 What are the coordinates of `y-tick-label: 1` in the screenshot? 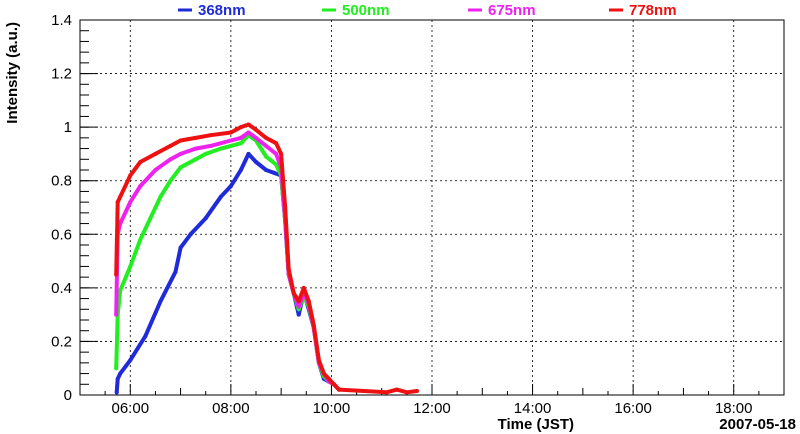 It's located at (68, 127).